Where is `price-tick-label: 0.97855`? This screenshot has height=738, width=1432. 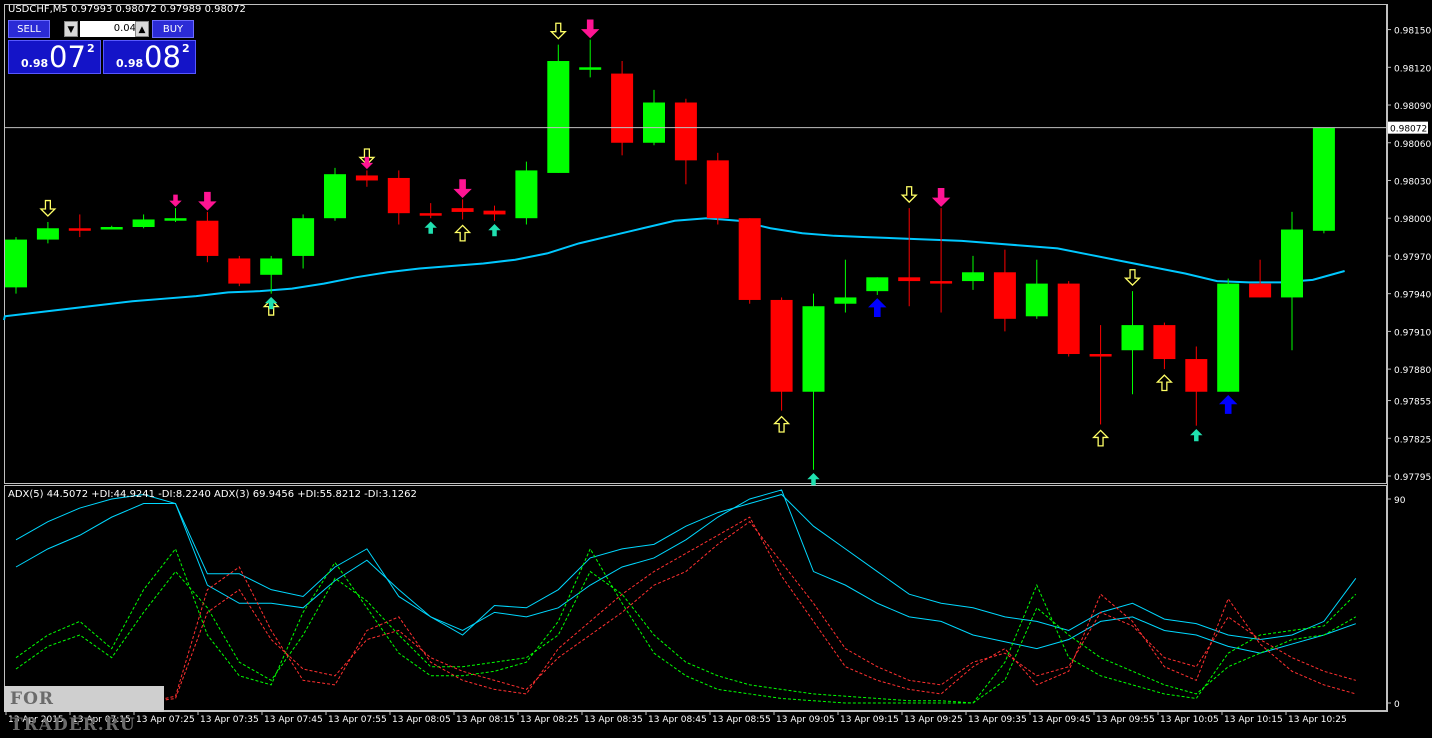
price-tick-label: 0.97855 is located at coordinates (1412, 403).